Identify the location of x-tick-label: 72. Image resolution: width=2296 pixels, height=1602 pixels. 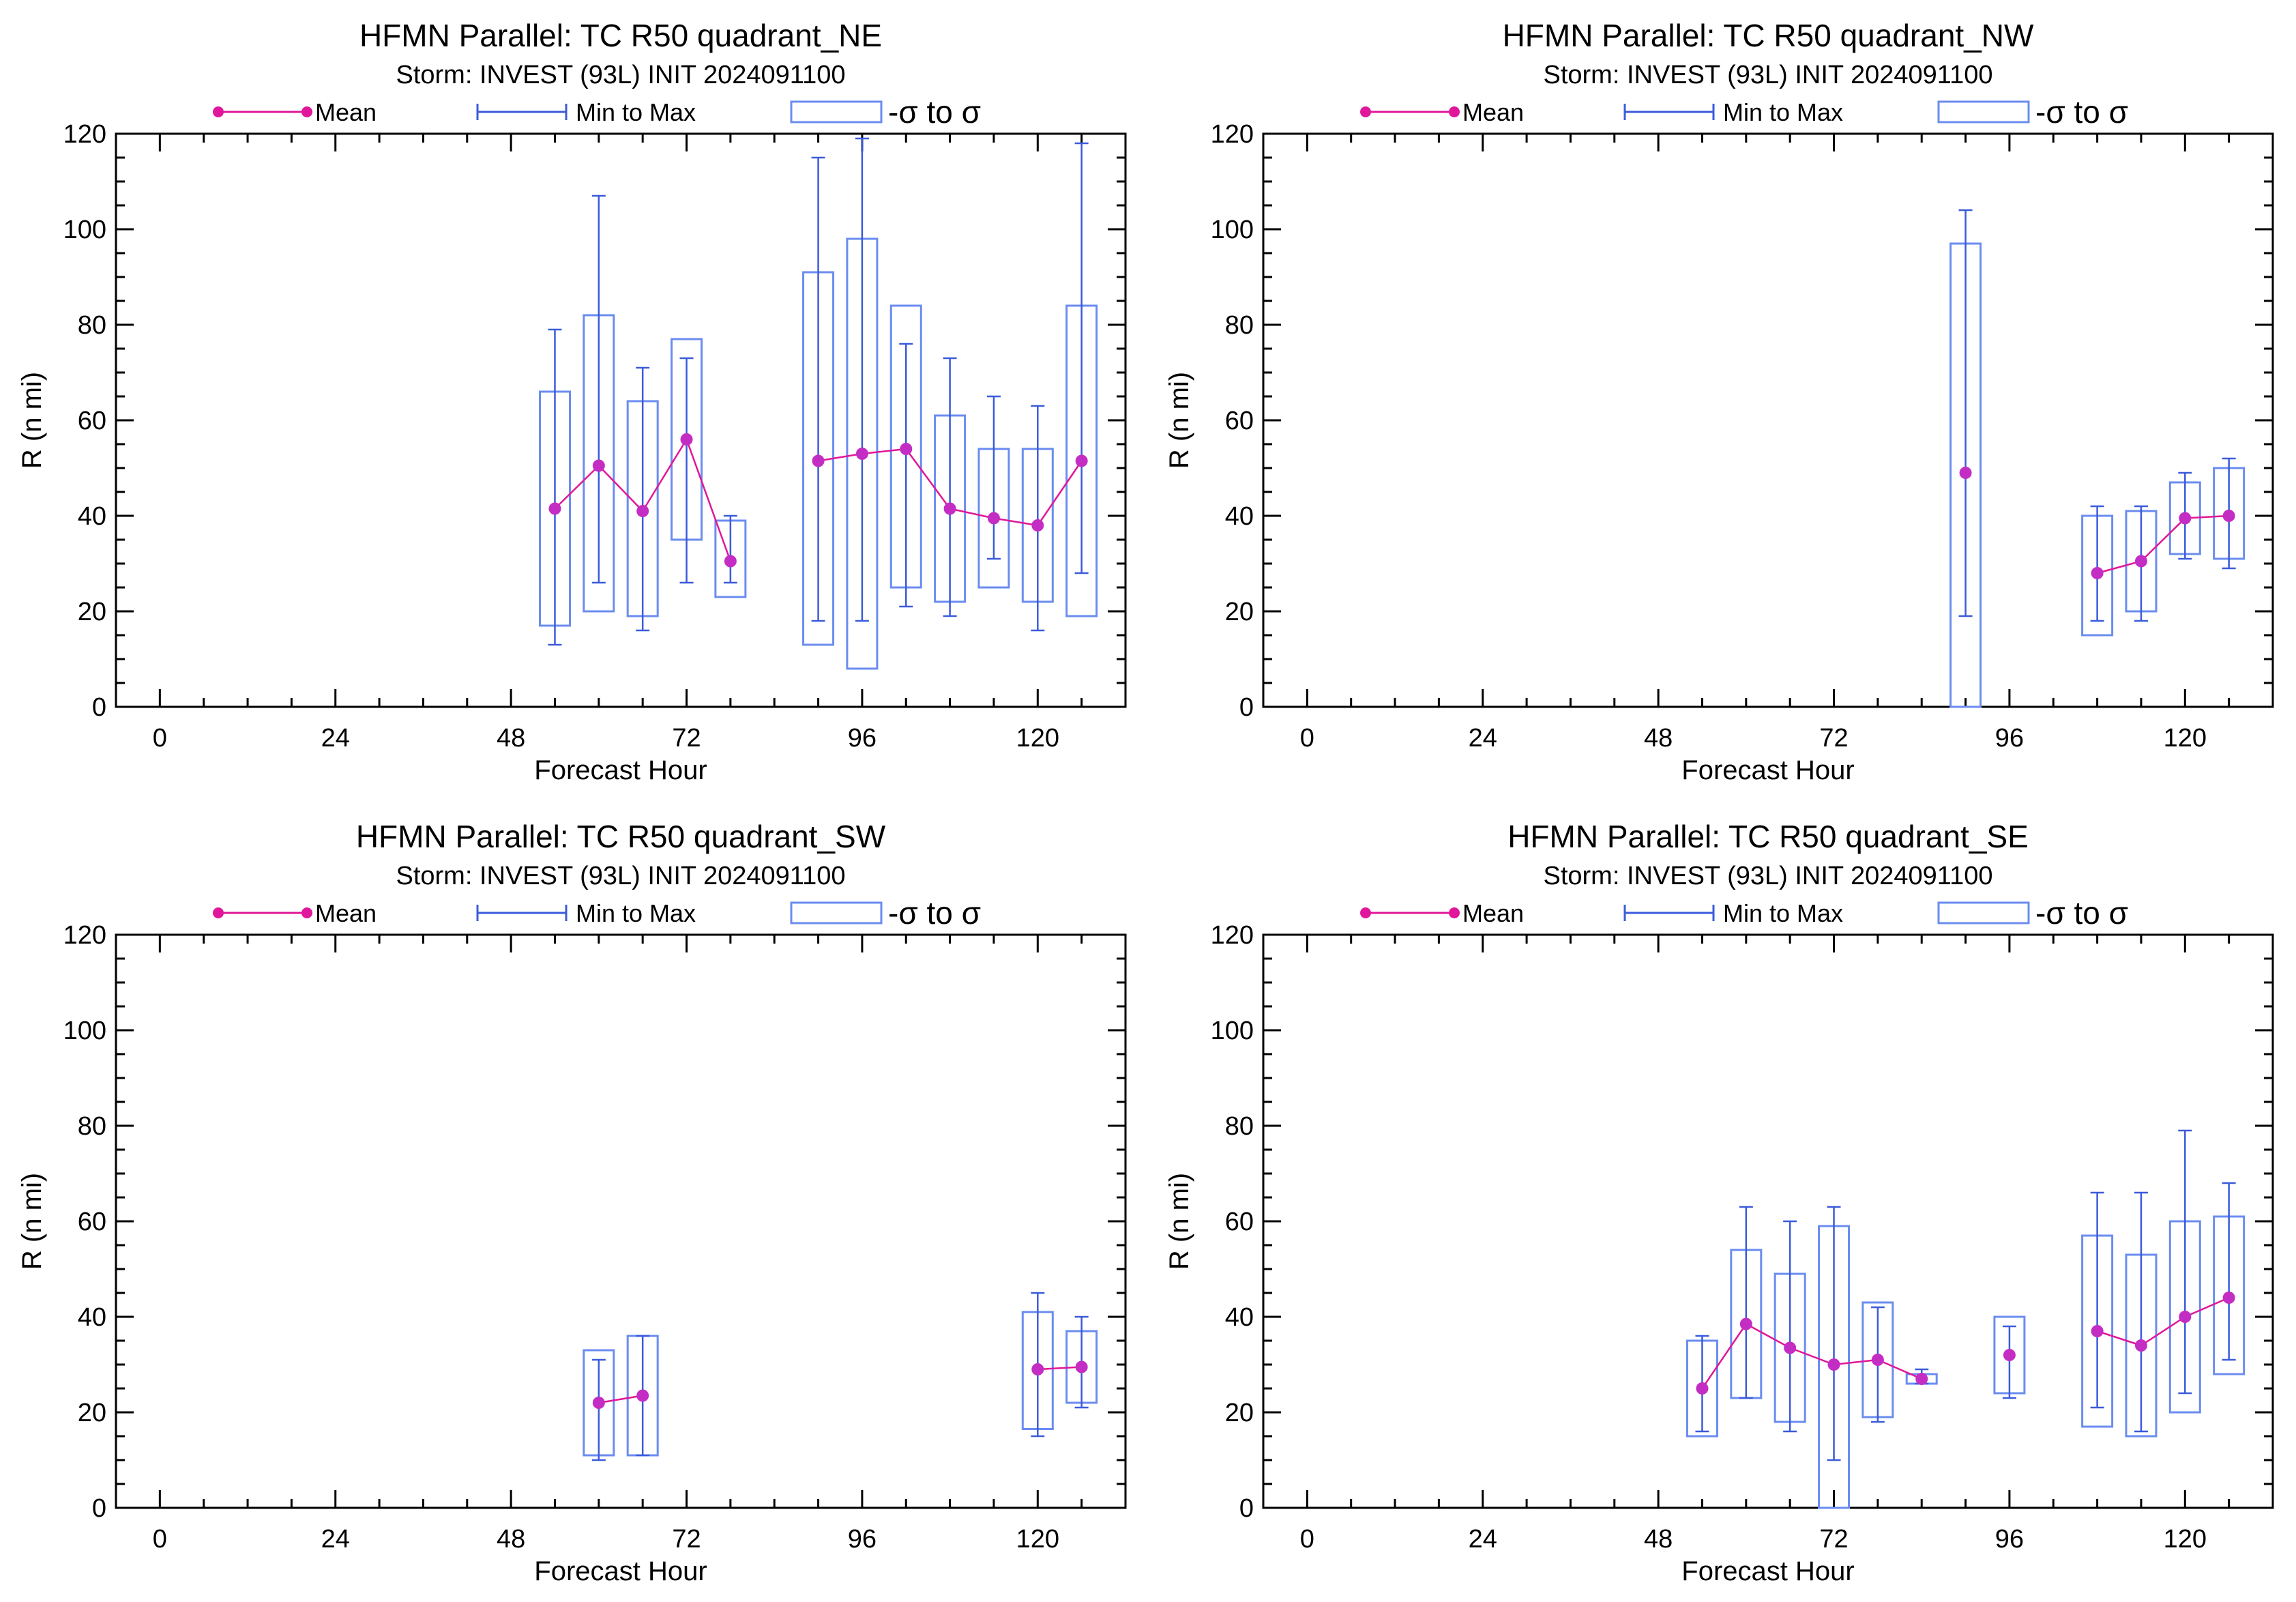
(1834, 1539).